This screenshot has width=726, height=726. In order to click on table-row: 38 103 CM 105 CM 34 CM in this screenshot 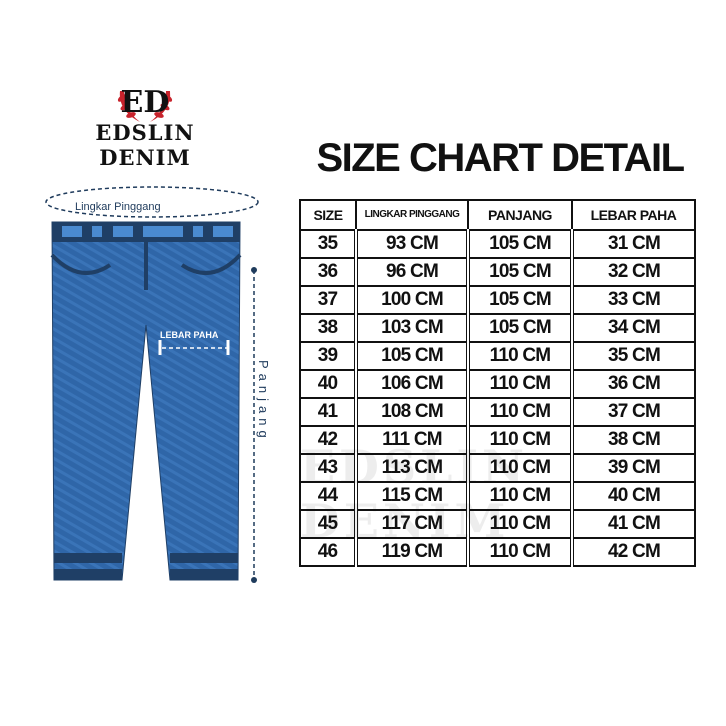, I will do `click(497, 328)`.